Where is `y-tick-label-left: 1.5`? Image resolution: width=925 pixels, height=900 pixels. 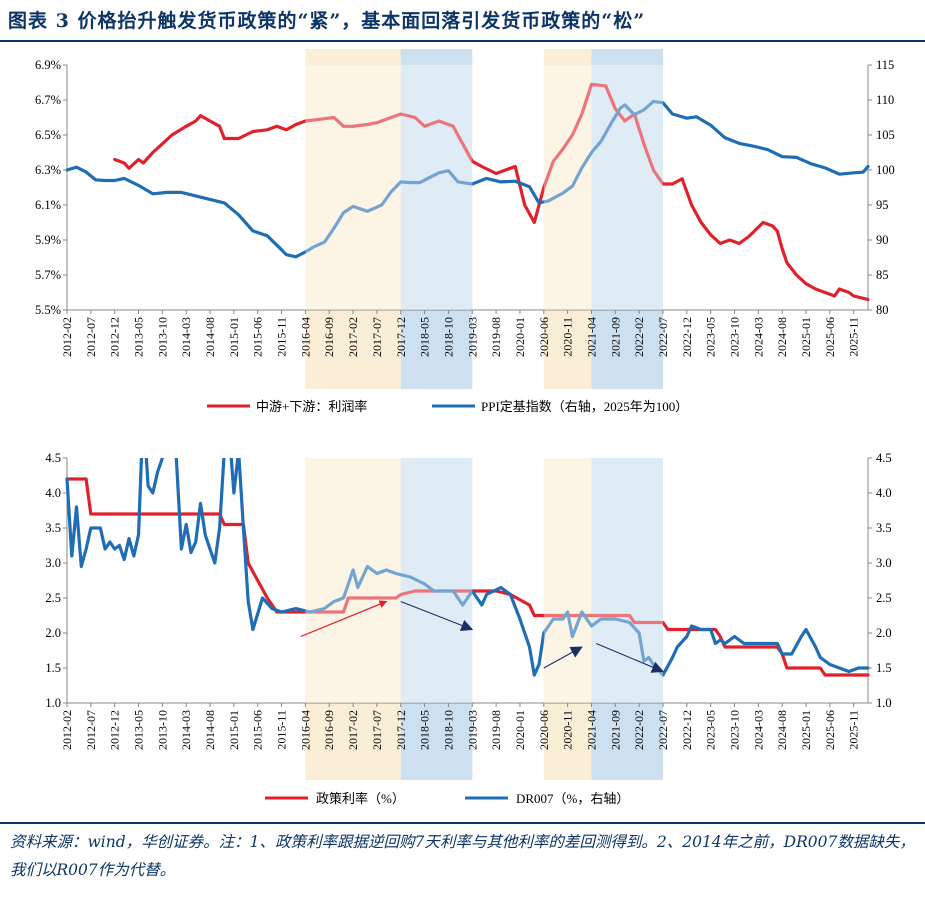
y-tick-label-left: 1.5 is located at coordinates (53, 668).